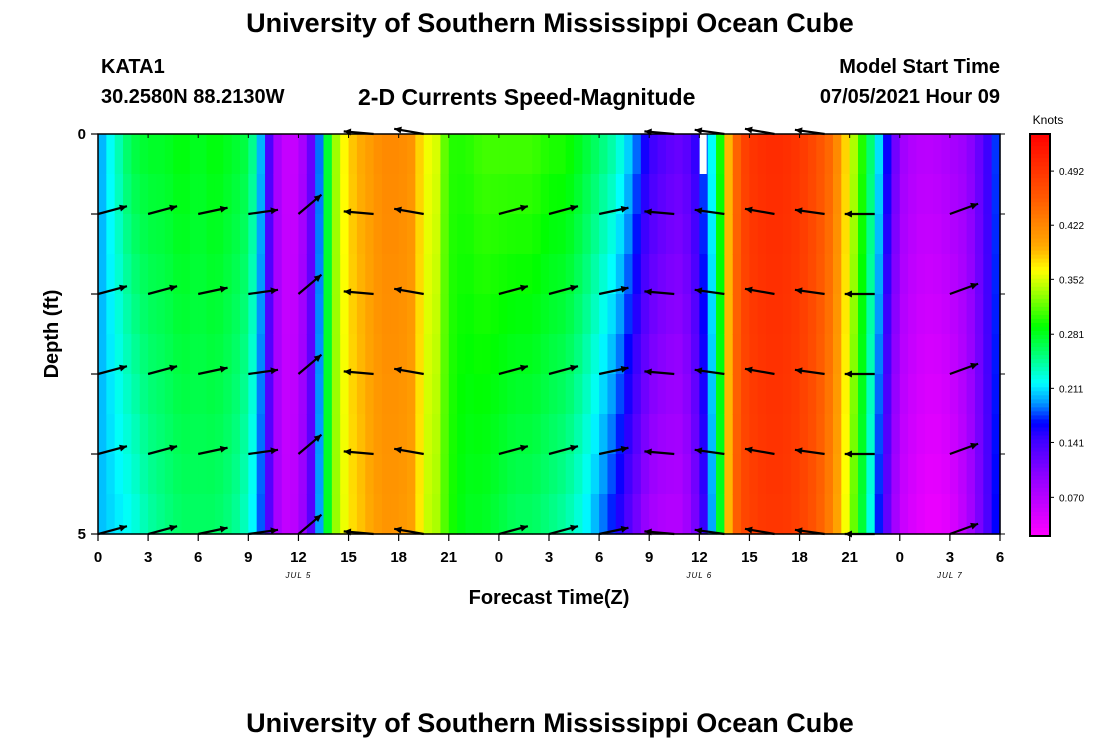 This screenshot has width=1100, height=750. What do you see at coordinates (1071, 443) in the screenshot?
I see `colorbar-tick-label: 0.141` at bounding box center [1071, 443].